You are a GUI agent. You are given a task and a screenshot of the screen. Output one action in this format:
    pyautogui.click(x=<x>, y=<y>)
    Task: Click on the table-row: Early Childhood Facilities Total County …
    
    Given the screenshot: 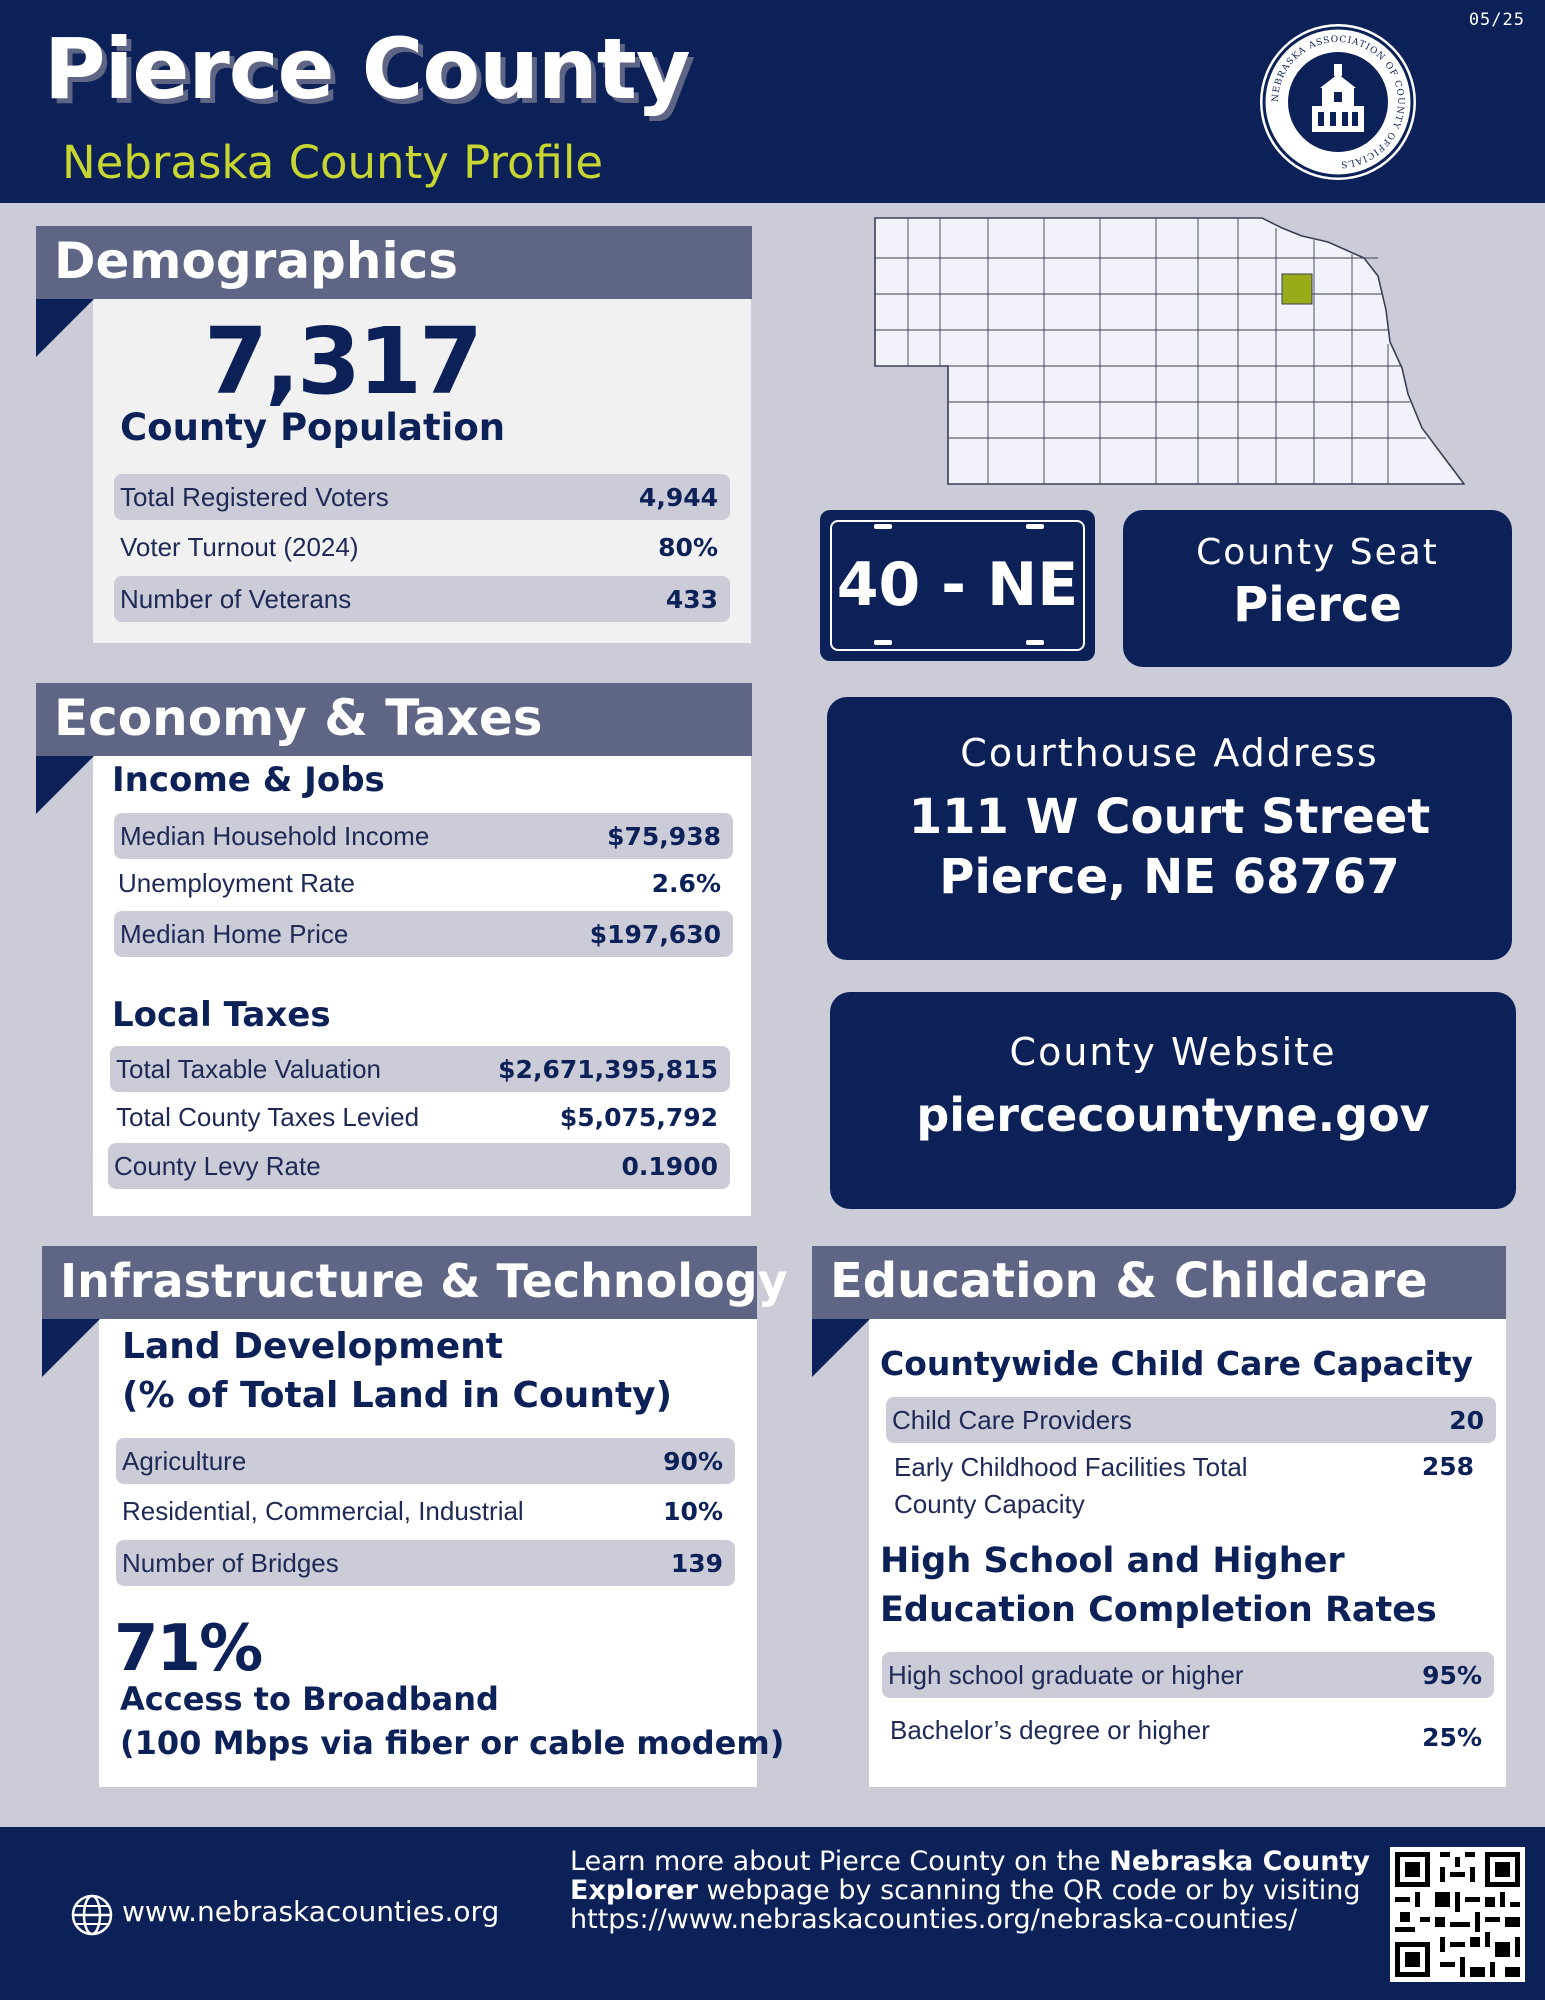 What is the action you would take?
    pyautogui.click(x=1191, y=1486)
    